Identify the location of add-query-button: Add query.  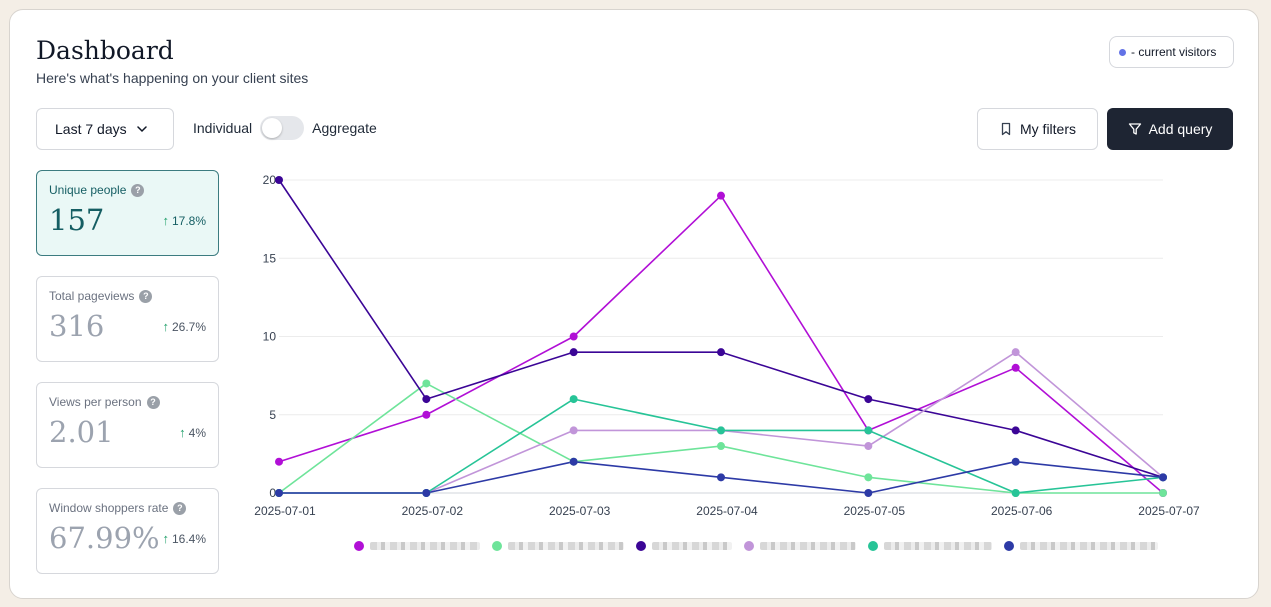
(1170, 129).